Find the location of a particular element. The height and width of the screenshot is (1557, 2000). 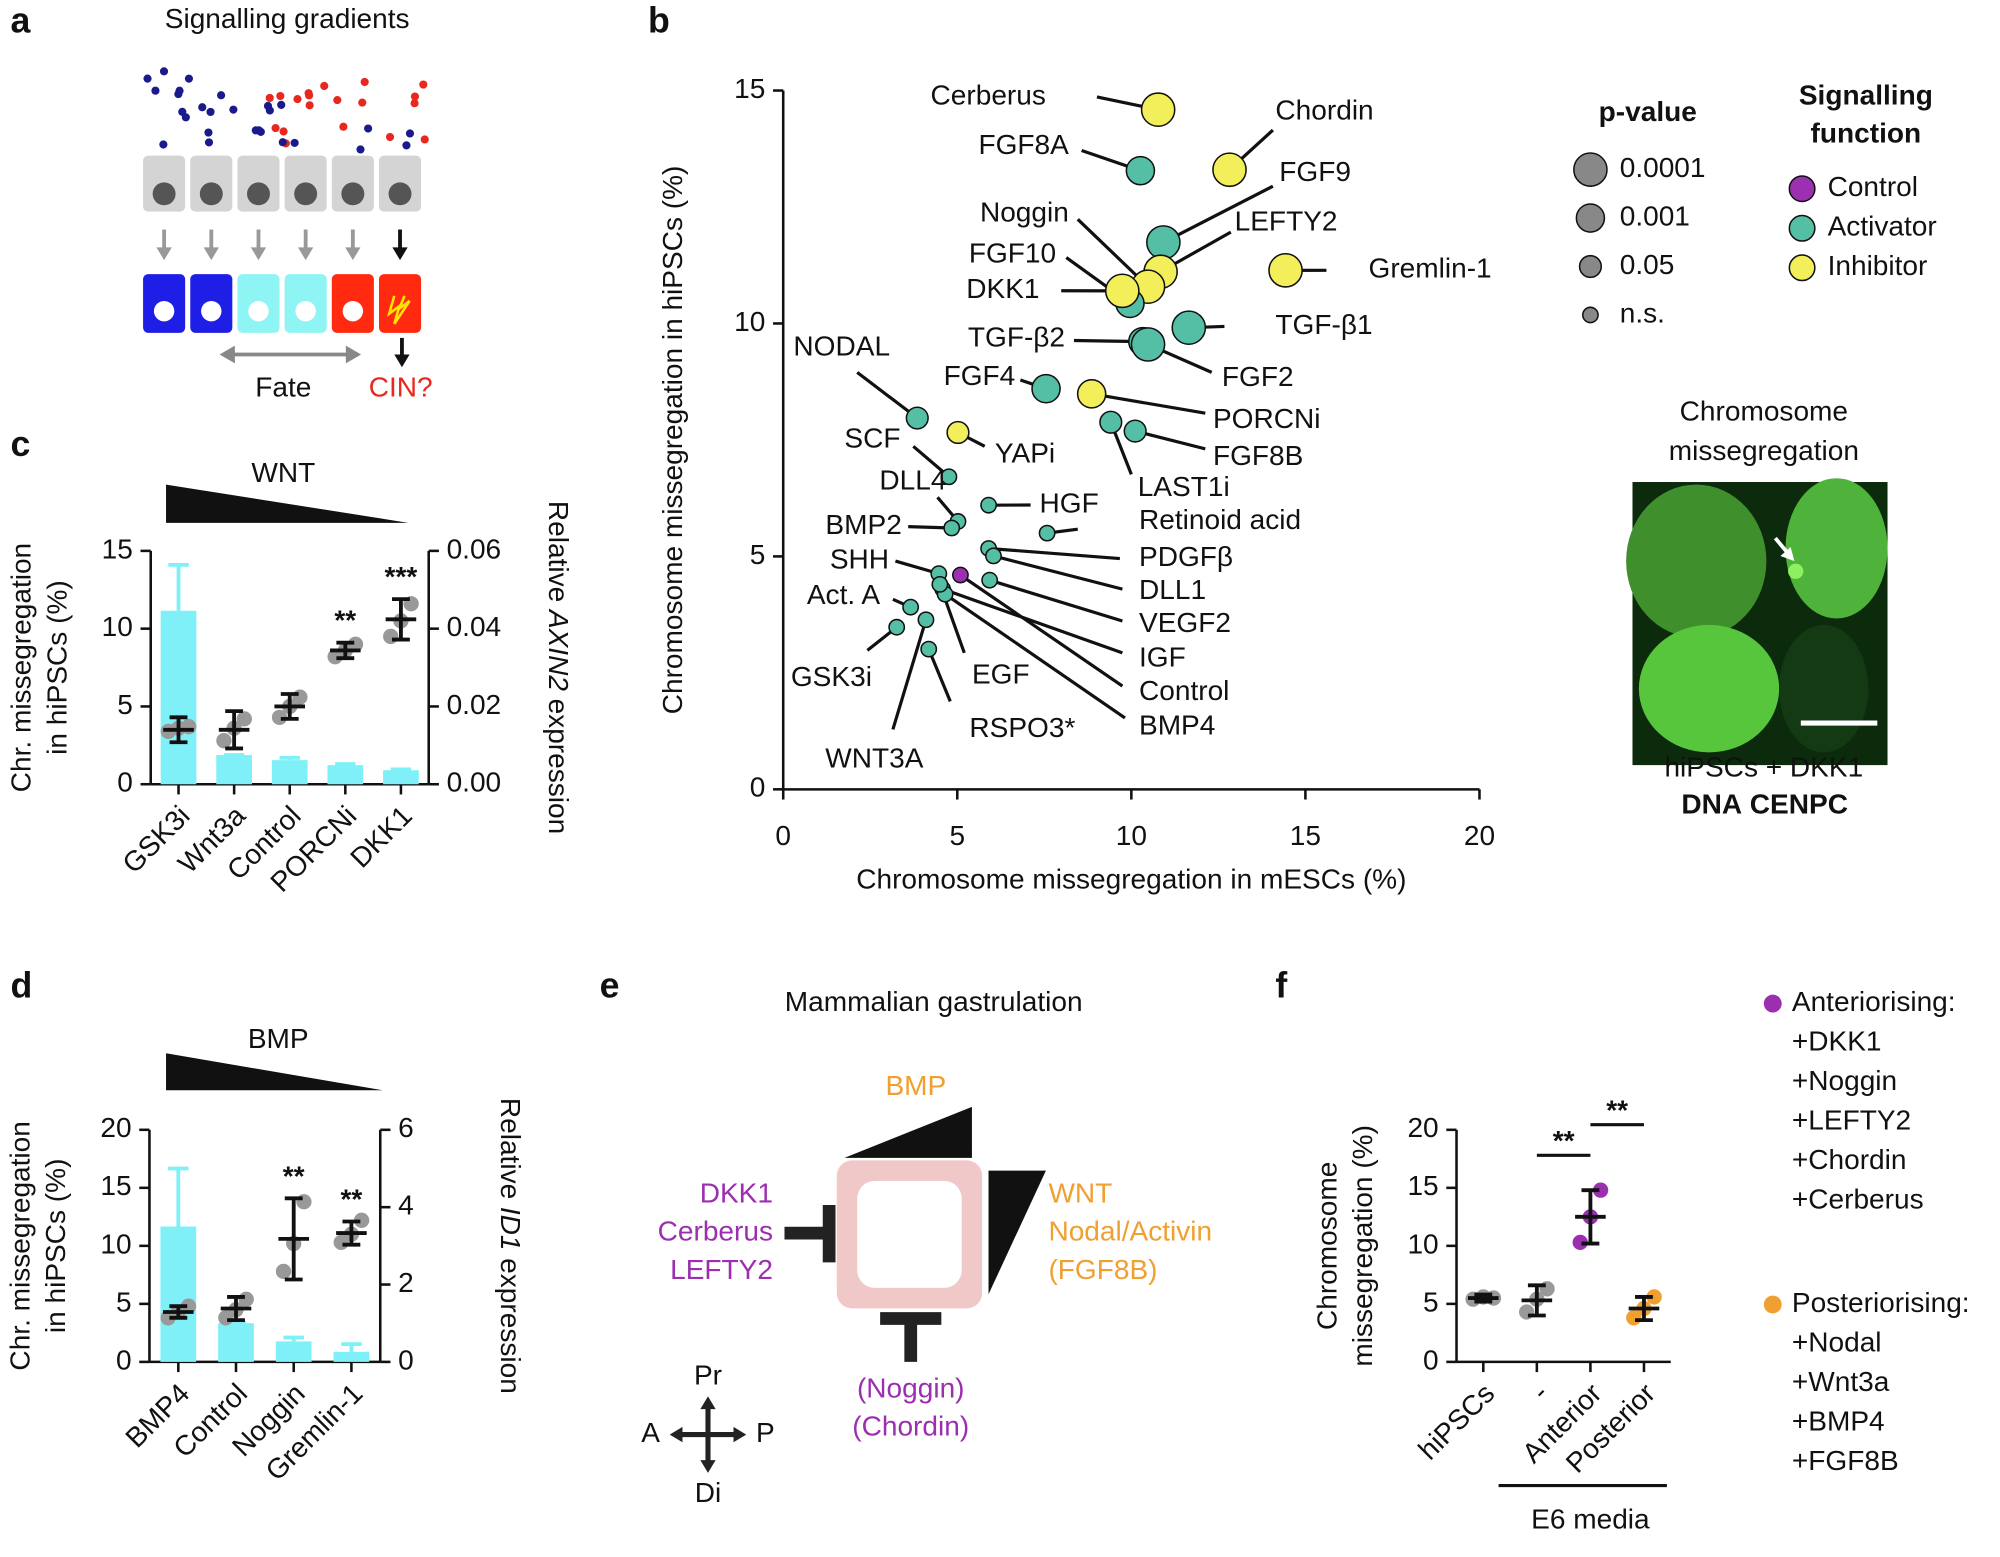

point-label: SHH is located at coordinates (859, 558).